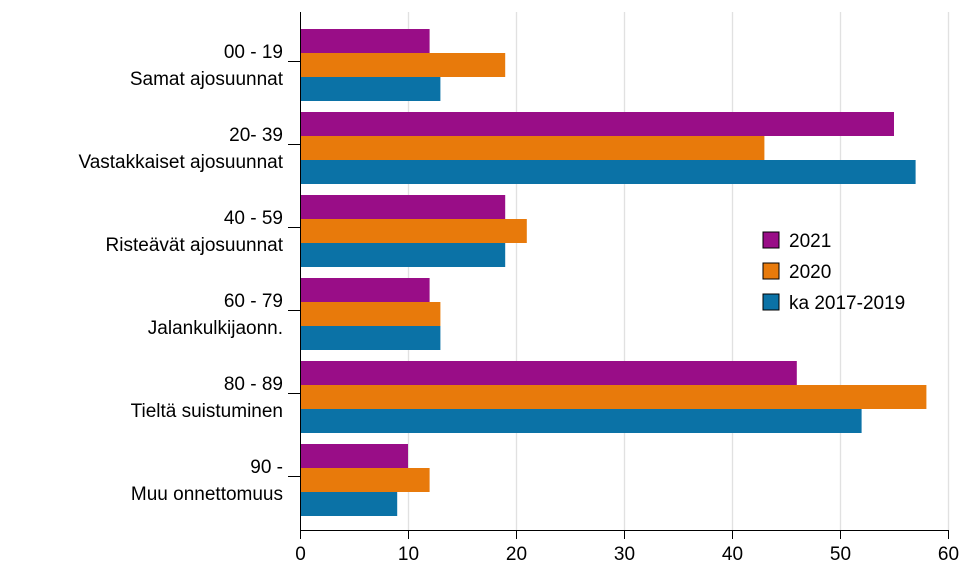 This screenshot has width=962, height=575. What do you see at coordinates (207, 411) in the screenshot?
I see `category-name-label: Tieltä suistuminen` at bounding box center [207, 411].